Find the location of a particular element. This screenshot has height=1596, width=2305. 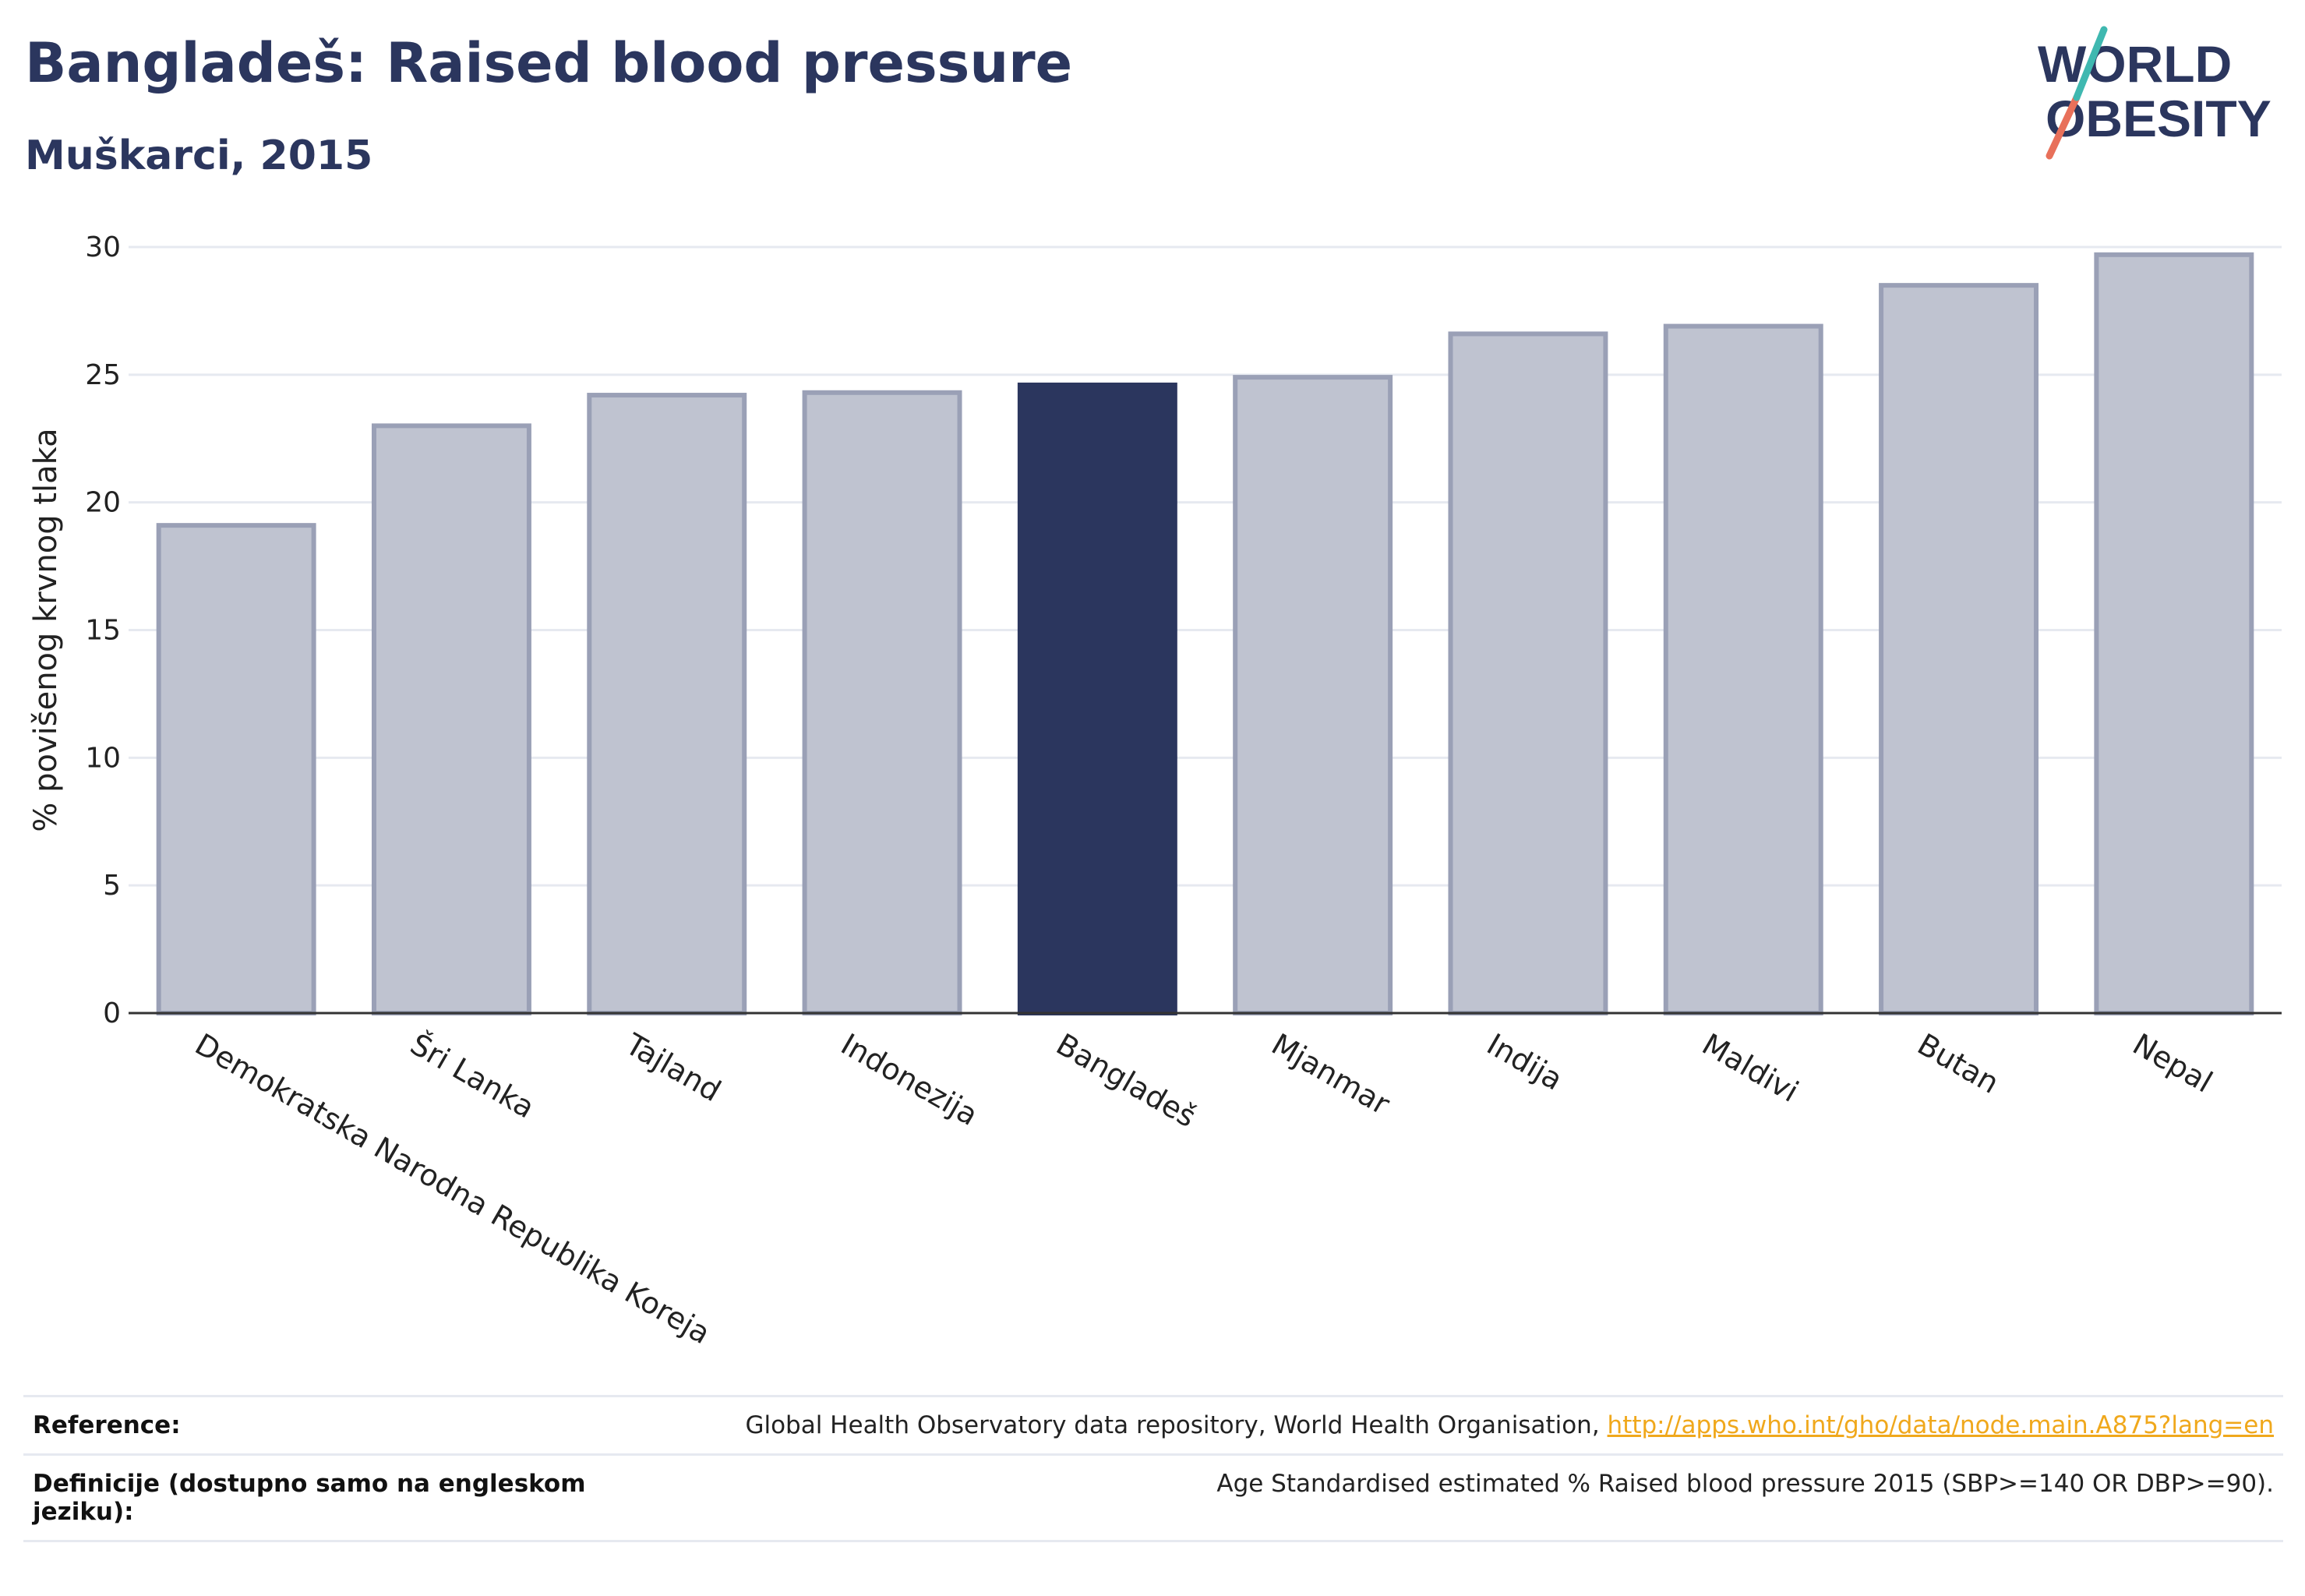

x-tick-label: Šri Lanka is located at coordinates (472, 1076).